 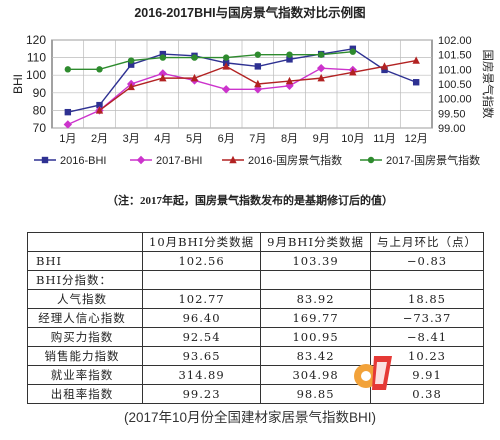 I want to click on table-row: BHI 102.56 103.39 −0.83, so click(x=255, y=261).